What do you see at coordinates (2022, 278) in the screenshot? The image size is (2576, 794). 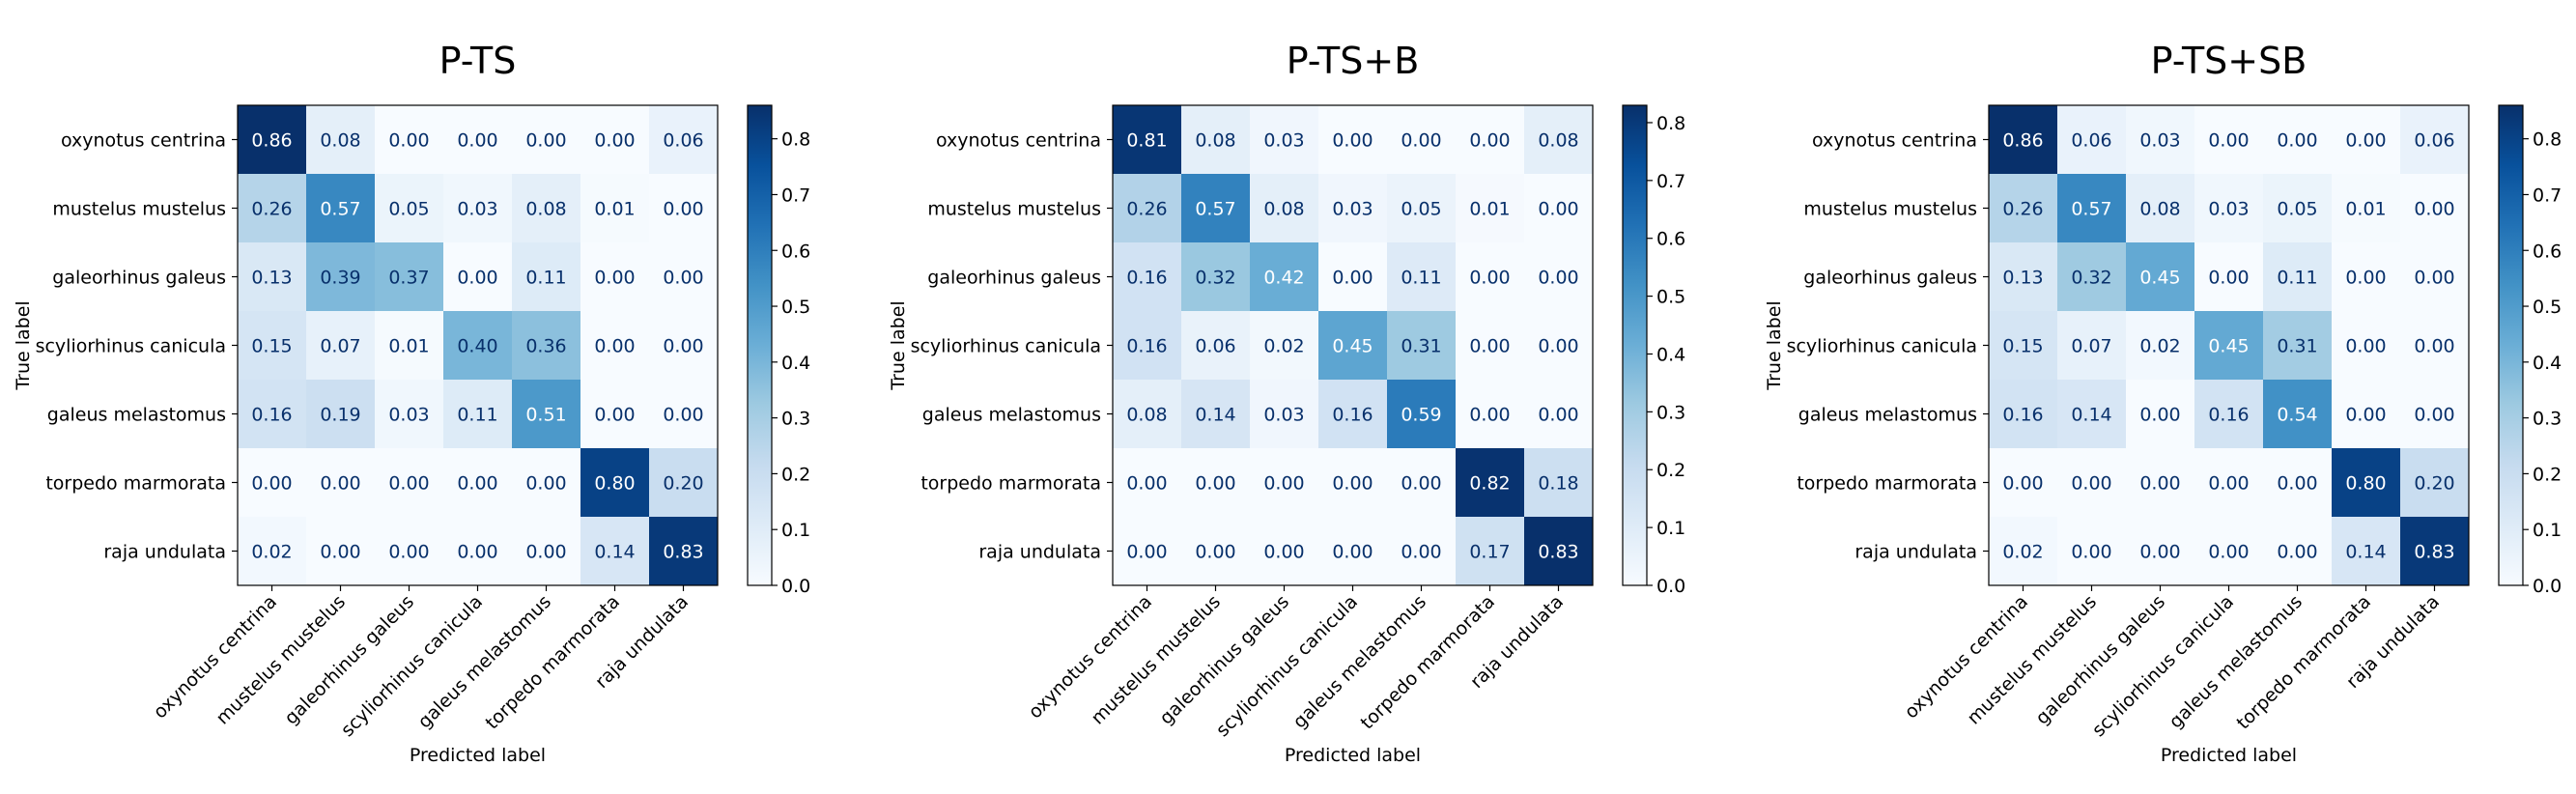 I see `cell-value-label: 0.13` at bounding box center [2022, 278].